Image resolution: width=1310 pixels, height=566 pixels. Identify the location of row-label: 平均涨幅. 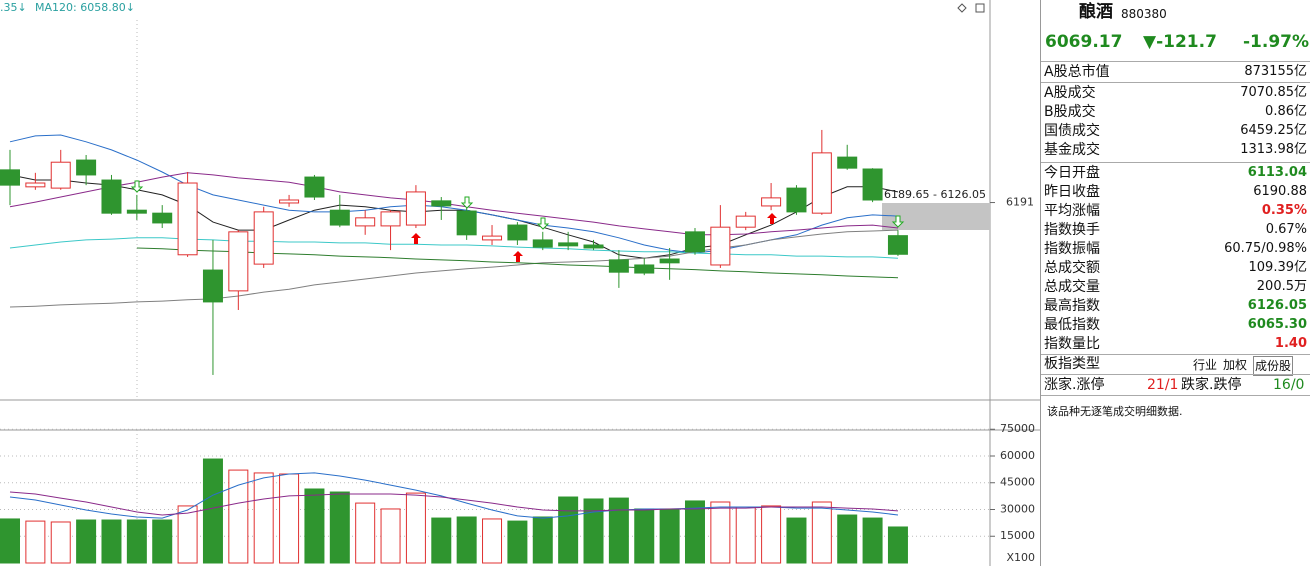
(1072, 211).